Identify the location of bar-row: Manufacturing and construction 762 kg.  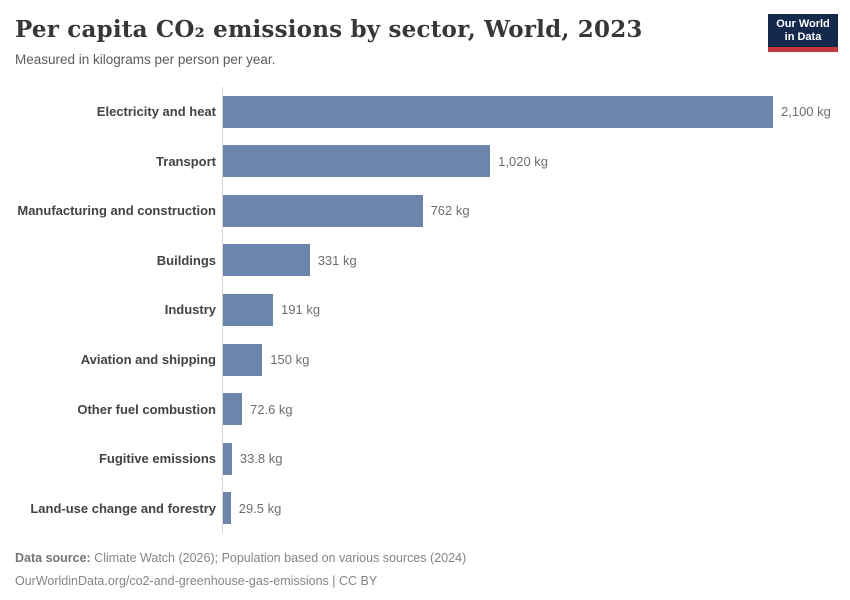
(425, 211).